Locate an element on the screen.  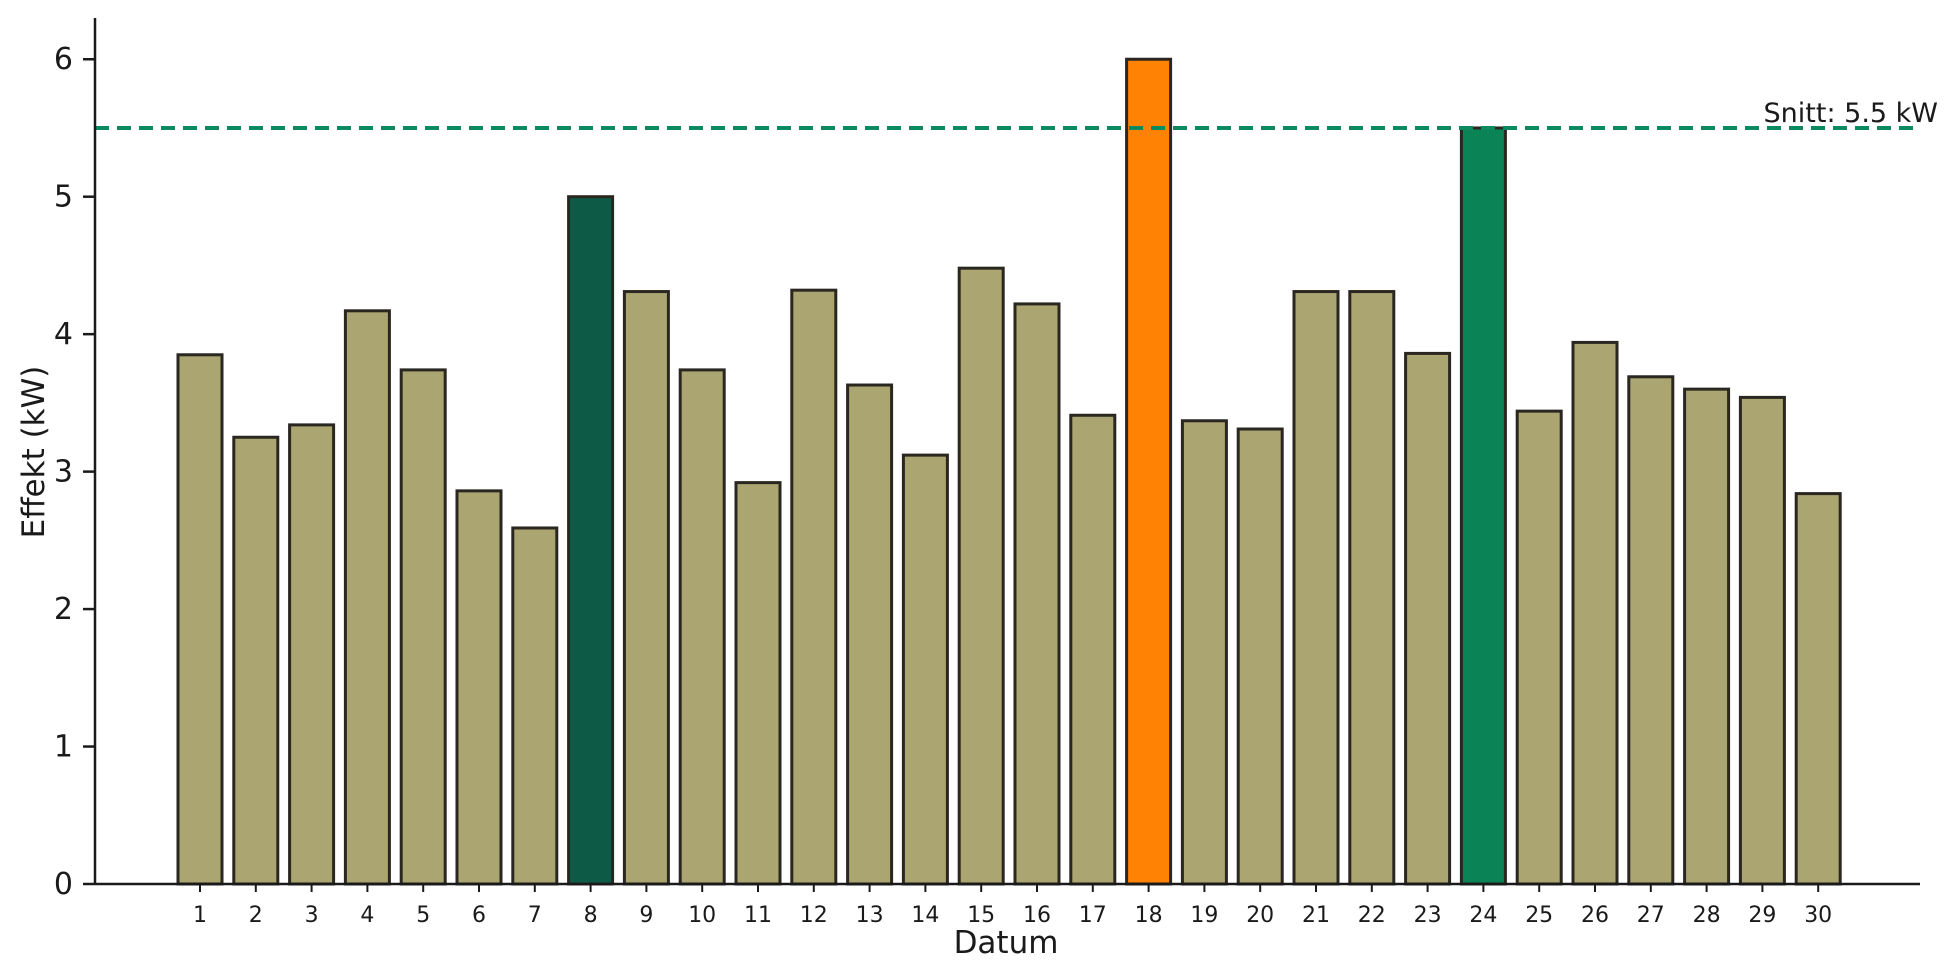
y-tick-label: 6 is located at coordinates (63, 59).